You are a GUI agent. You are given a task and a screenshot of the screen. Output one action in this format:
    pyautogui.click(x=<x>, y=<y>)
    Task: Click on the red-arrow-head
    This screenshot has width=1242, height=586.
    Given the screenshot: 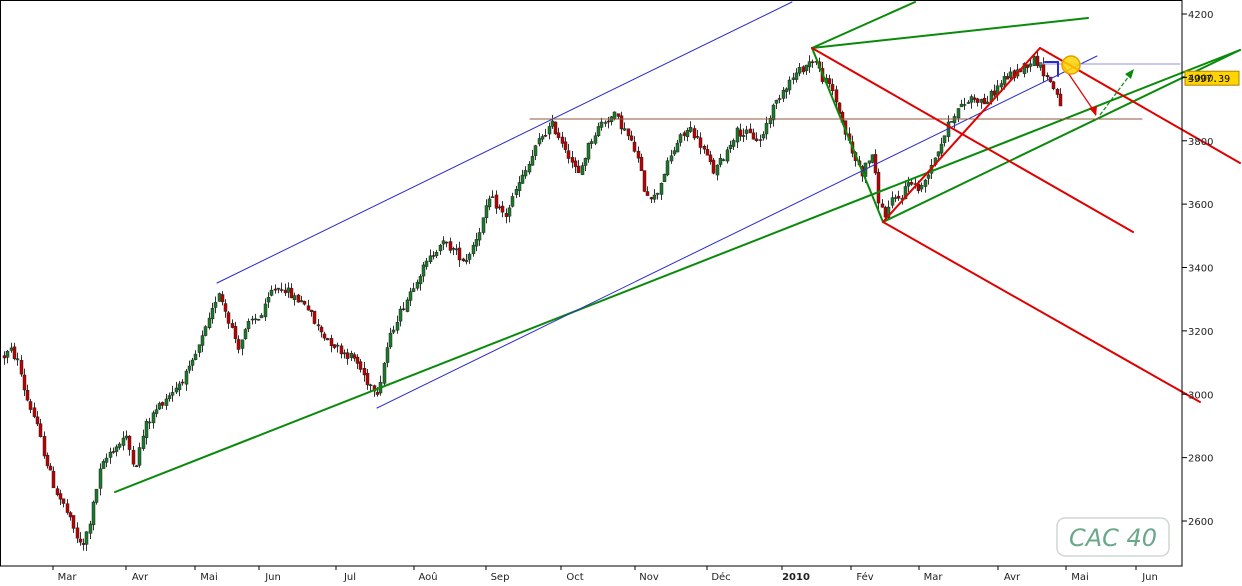 What is the action you would take?
    pyautogui.click(x=1093, y=111)
    